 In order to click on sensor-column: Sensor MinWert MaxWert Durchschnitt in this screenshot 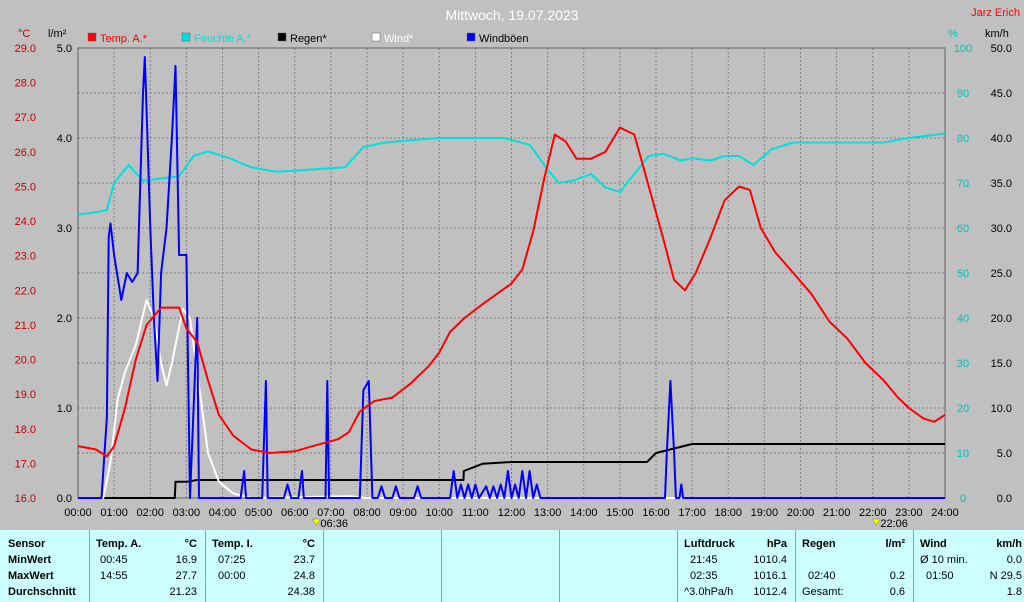, I will do `click(45, 566)`.